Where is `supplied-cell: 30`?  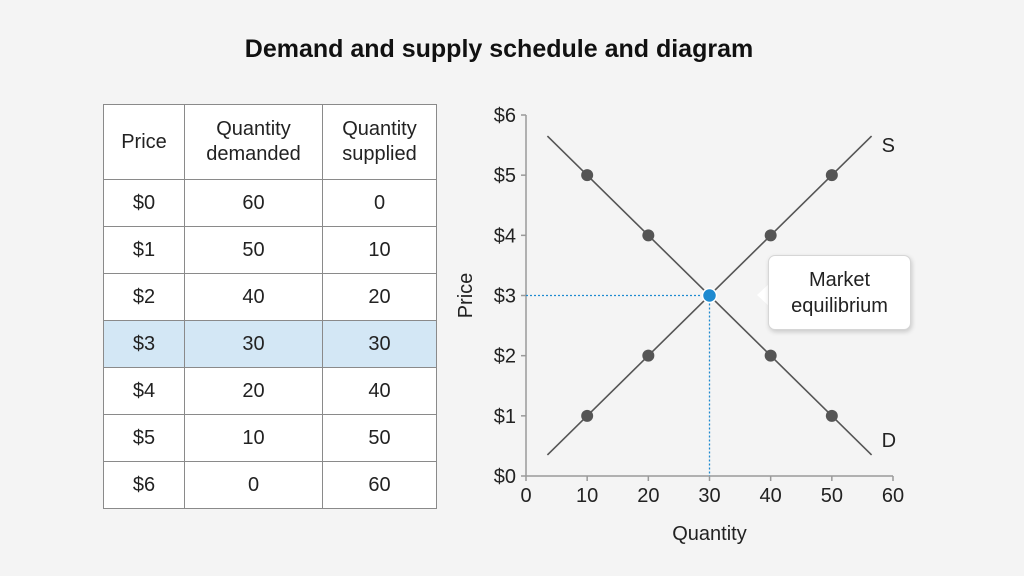
supplied-cell: 30 is located at coordinates (379, 344).